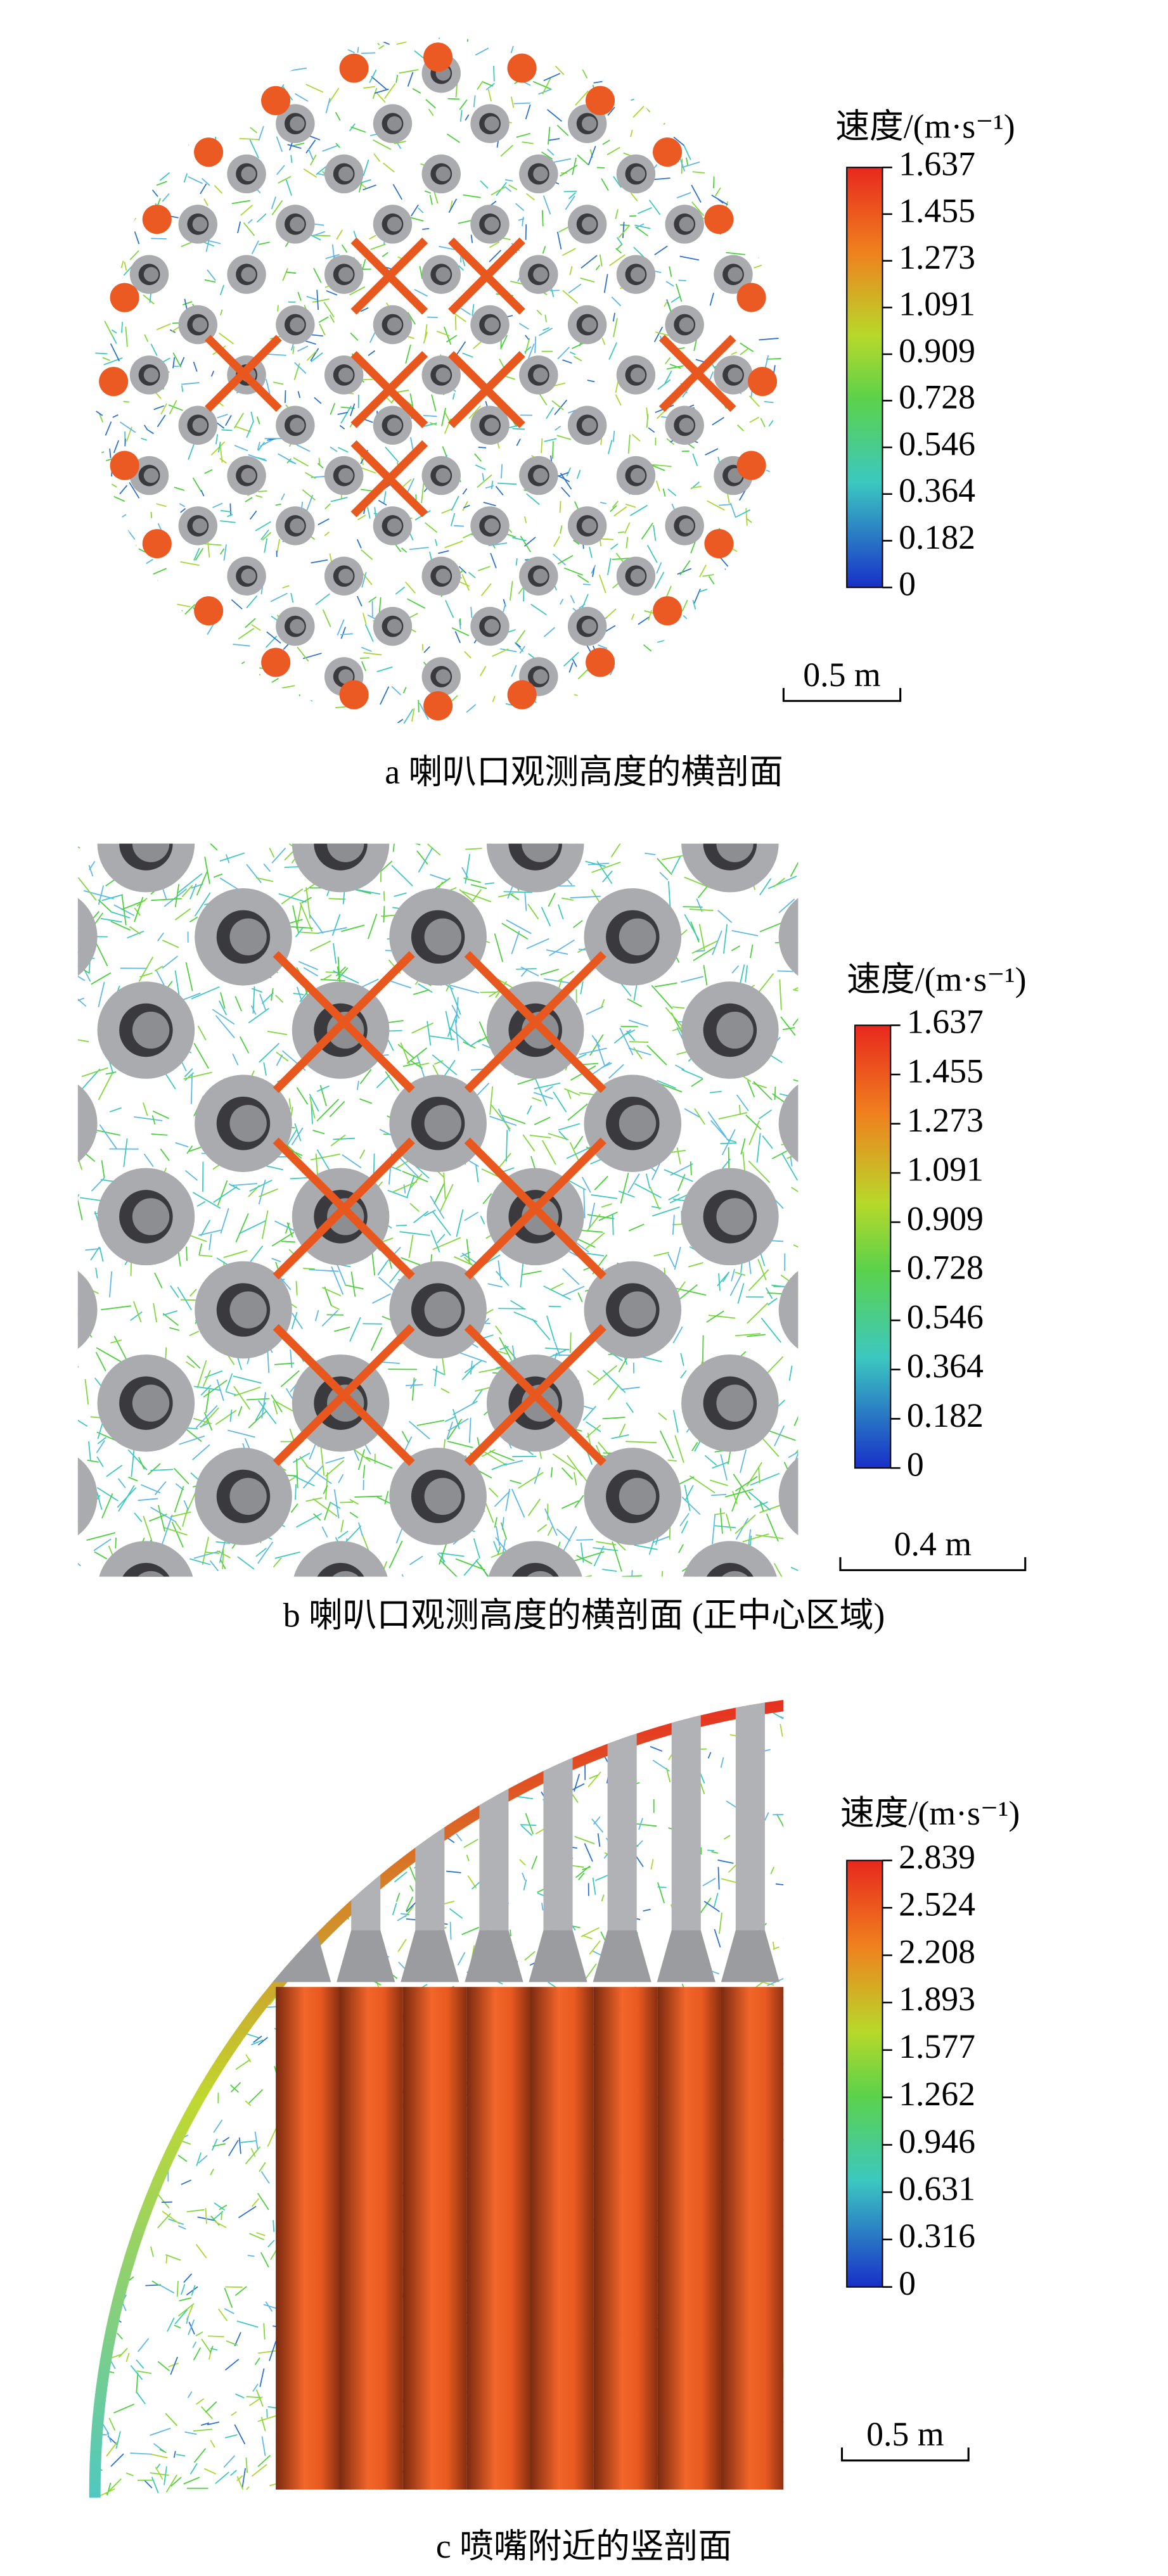 The image size is (1168, 2576). Describe the element at coordinates (945, 1071) in the screenshot. I see `colorbar-label: 1.455` at that location.